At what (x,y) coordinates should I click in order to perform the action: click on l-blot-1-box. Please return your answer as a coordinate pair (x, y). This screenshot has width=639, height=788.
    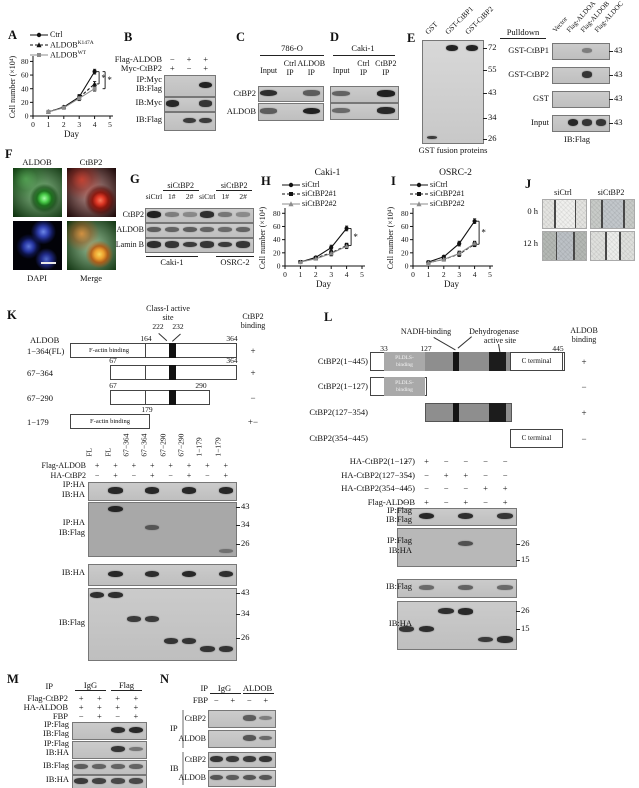
    Looking at the image, I should click on (457, 547).